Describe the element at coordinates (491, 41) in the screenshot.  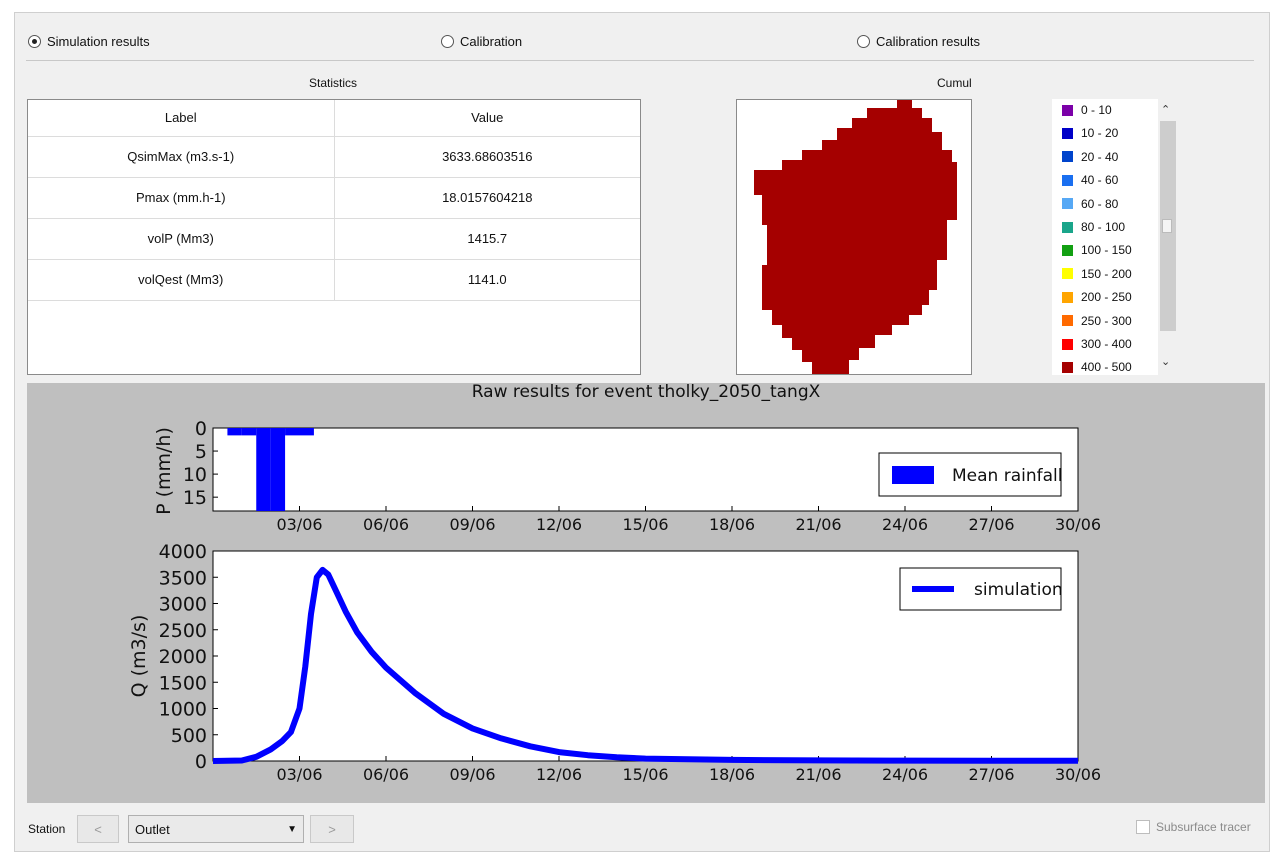
I see `radio-label: Calibration` at that location.